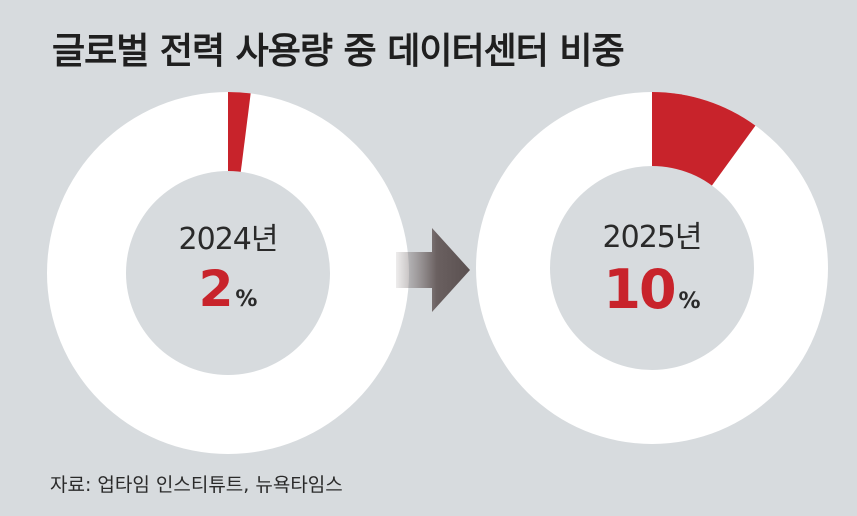  I want to click on source-note: 자료: 업타임 인스티튜트, 뉴욕타임스, so click(196, 485).